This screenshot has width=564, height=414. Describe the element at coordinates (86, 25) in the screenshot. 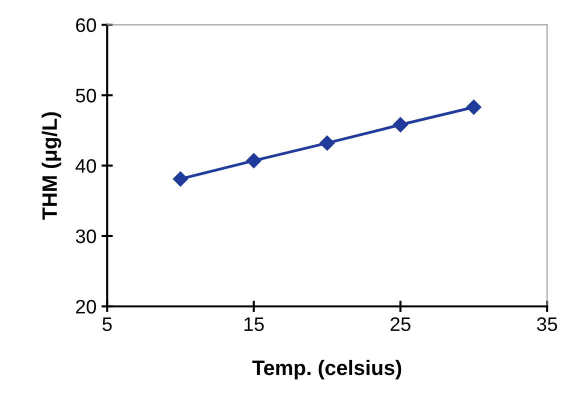

I see `y-tick-label: 60` at that location.